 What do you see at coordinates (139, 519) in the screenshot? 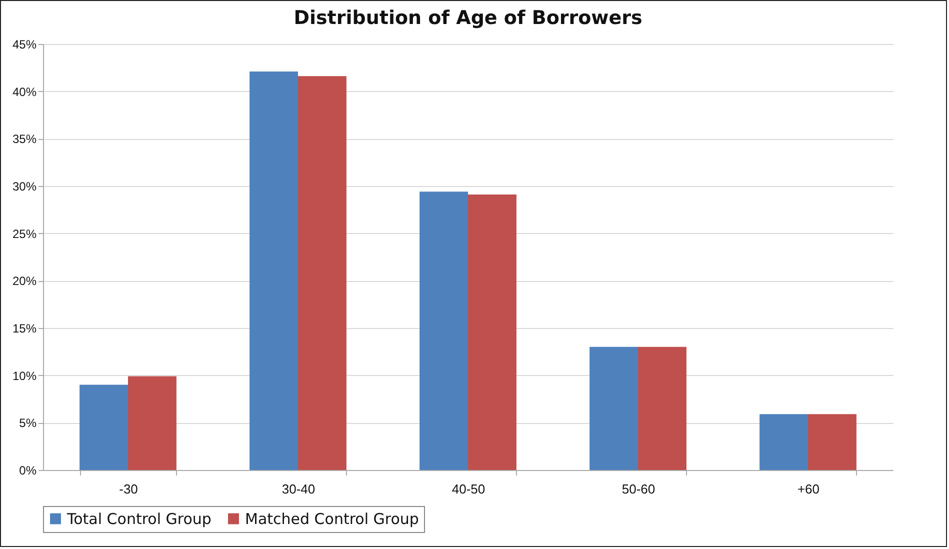
I see `legend-label: Total Control Group` at bounding box center [139, 519].